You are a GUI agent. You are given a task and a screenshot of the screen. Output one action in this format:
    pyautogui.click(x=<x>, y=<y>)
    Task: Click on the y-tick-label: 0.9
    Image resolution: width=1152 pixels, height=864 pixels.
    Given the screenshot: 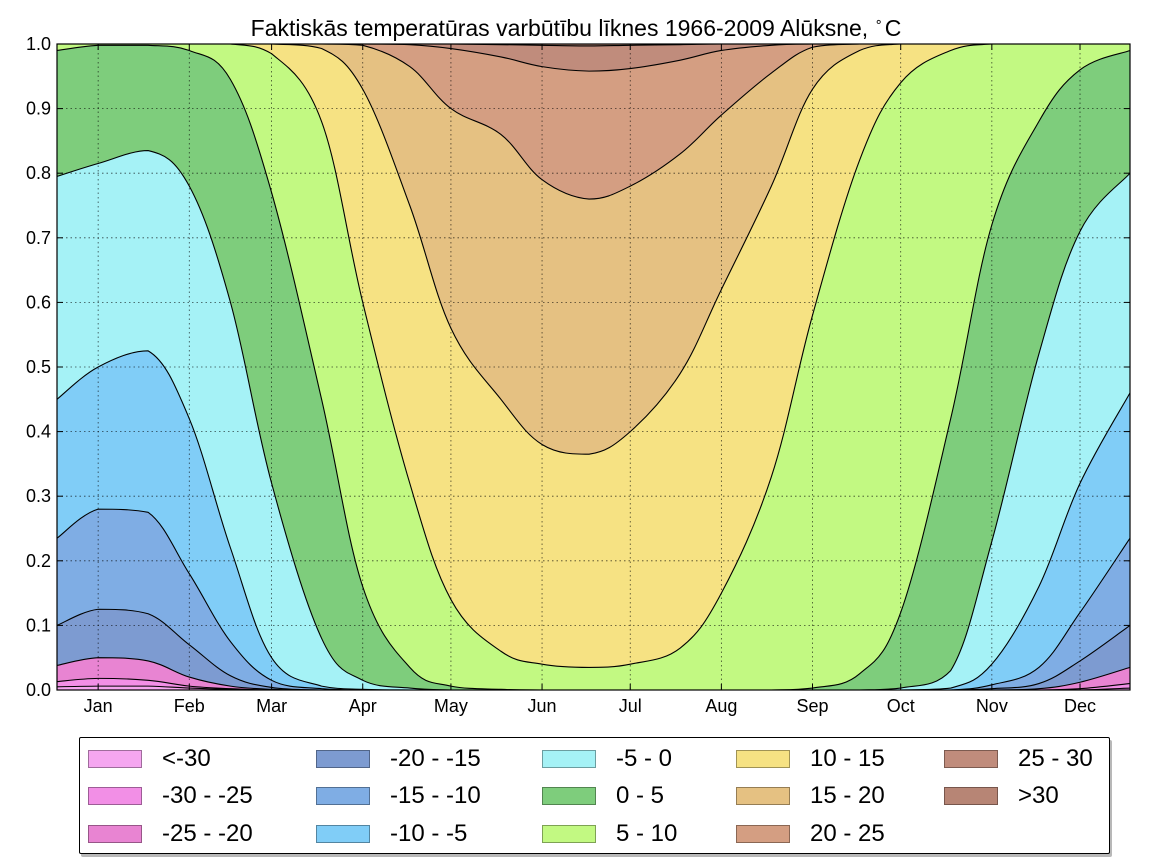 What is the action you would take?
    pyautogui.click(x=38, y=109)
    